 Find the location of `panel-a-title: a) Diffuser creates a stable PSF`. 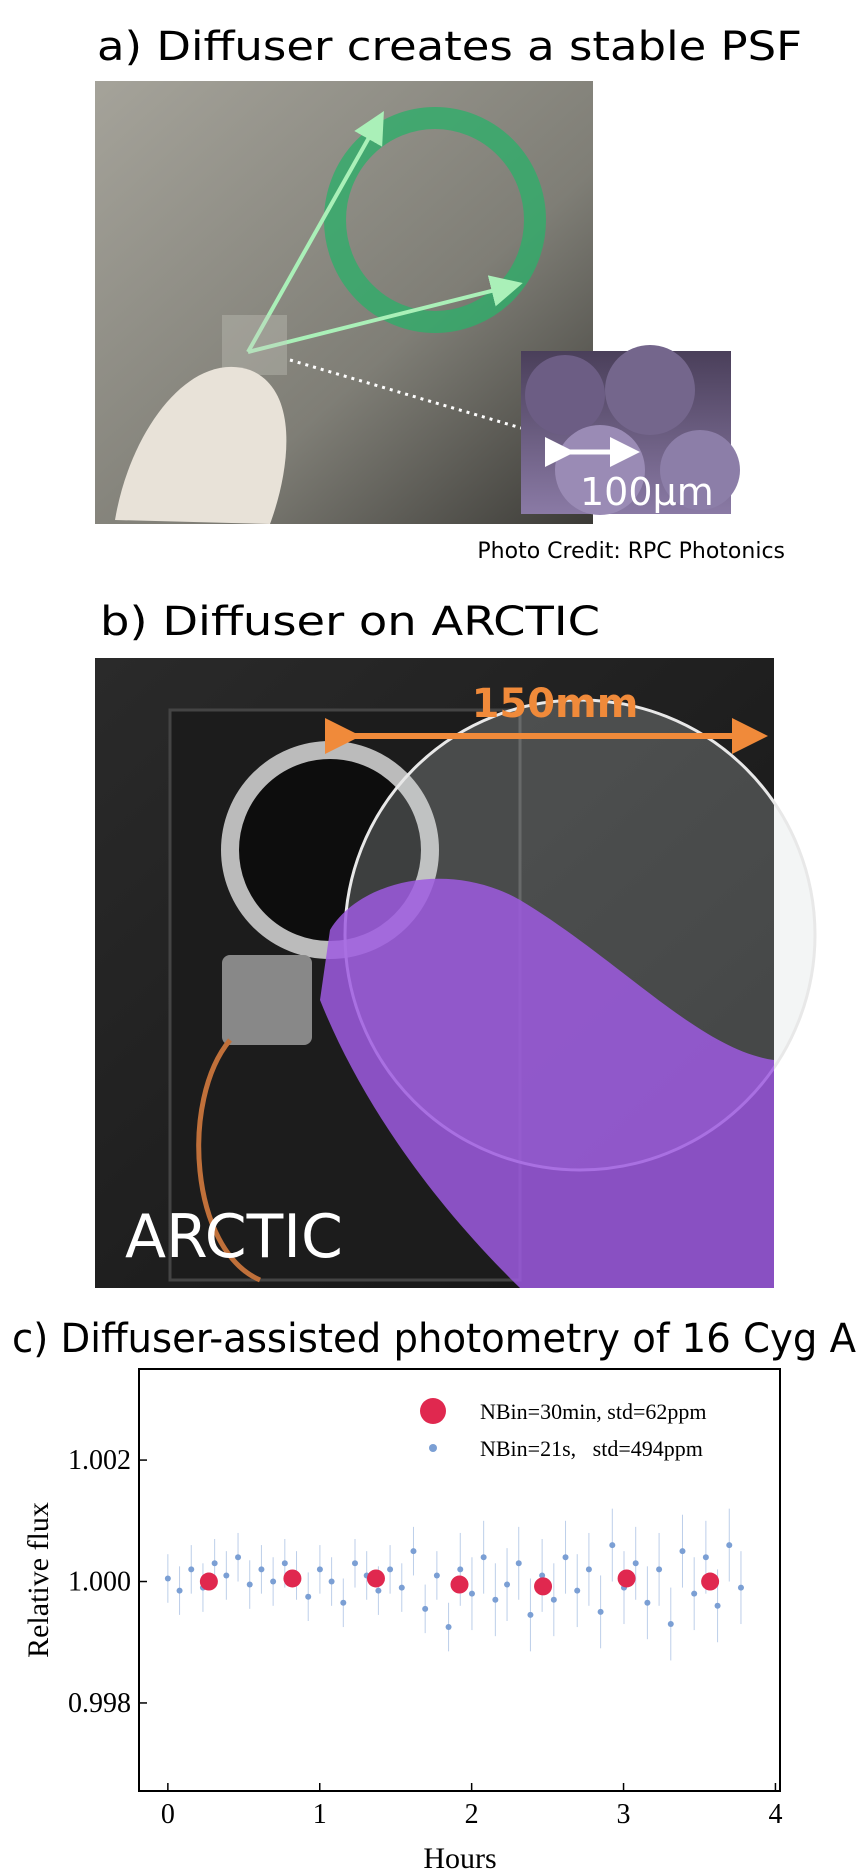

panel-a-title: a) Diffuser creates a stable PSF is located at coordinates (449, 47).